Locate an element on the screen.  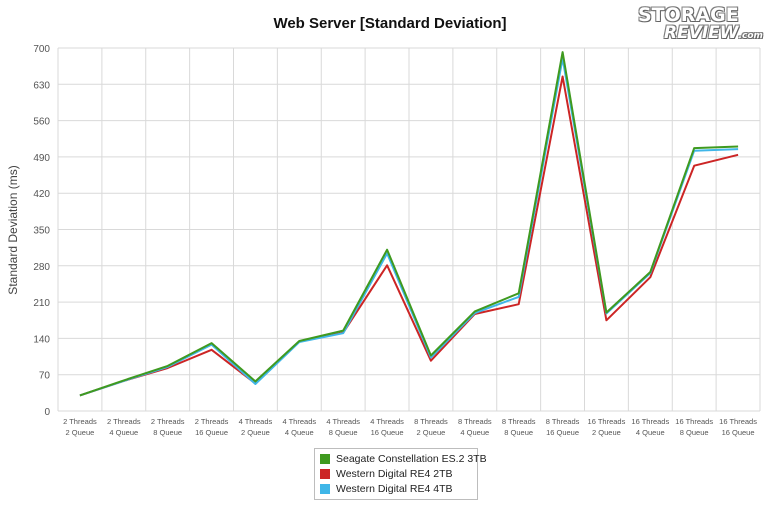
y-tick-label: 700 is located at coordinates (41, 49).